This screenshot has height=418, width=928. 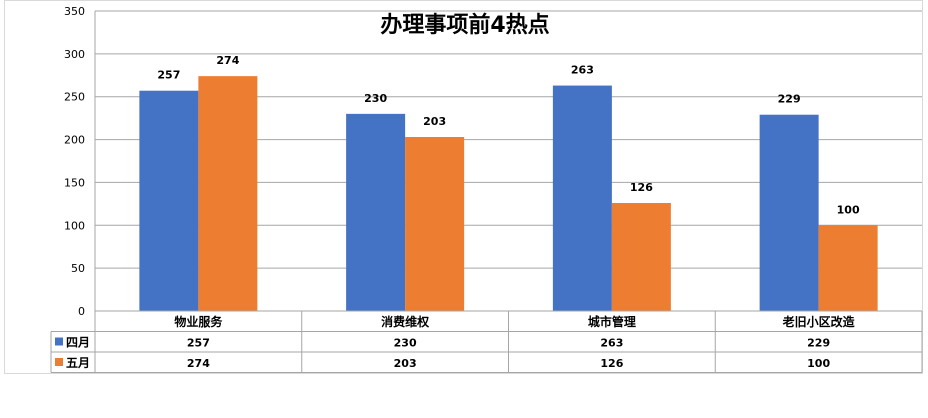 What do you see at coordinates (789, 212) in the screenshot?
I see `bar-四月-老旧小区改造` at bounding box center [789, 212].